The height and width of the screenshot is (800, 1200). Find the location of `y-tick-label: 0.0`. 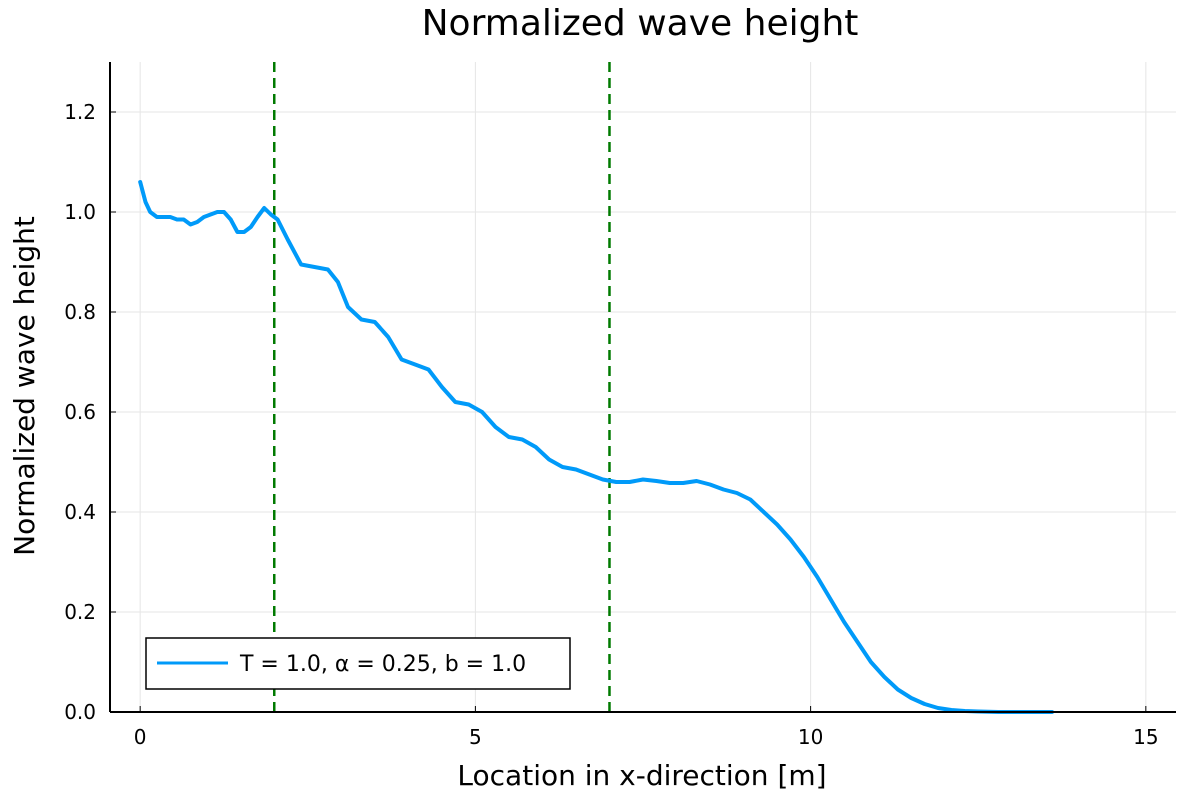

y-tick-label: 0.0 is located at coordinates (80, 712).